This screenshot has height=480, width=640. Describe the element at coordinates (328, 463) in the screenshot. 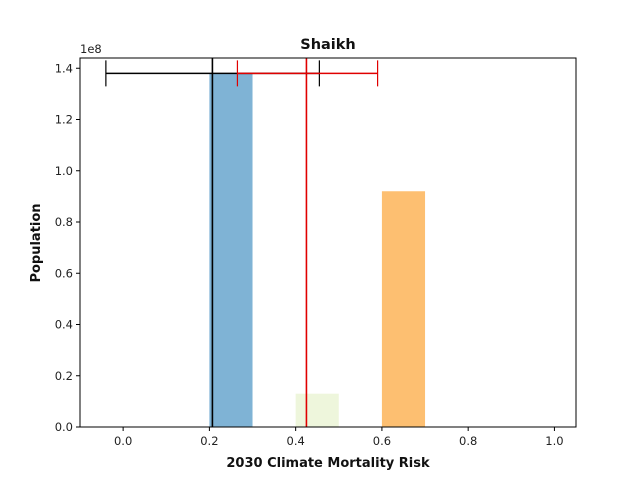

I see `x-axis-label: 2030 Climate Mortality Risk` at that location.